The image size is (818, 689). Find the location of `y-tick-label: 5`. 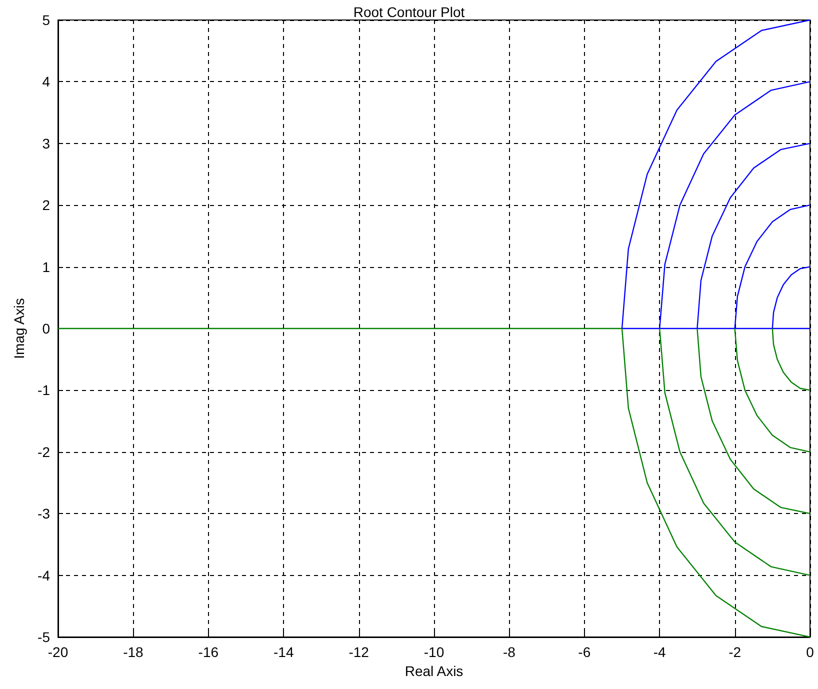

y-tick-label: 5 is located at coordinates (46, 20).